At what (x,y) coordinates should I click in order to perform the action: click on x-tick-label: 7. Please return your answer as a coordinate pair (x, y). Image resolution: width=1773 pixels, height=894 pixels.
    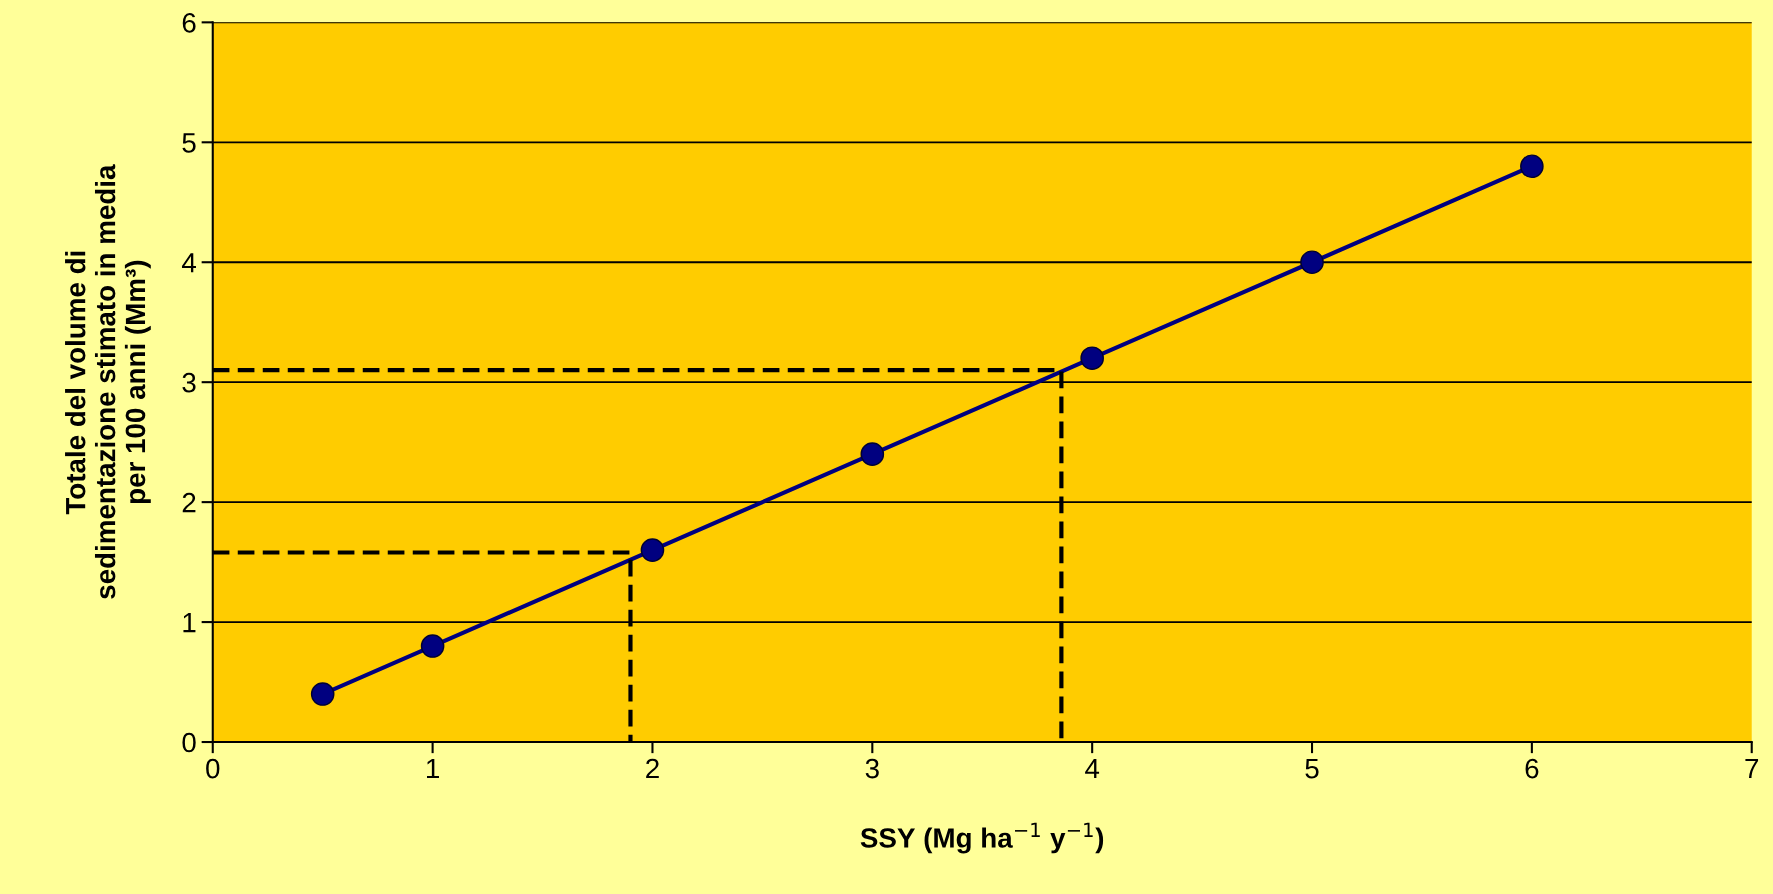
    Looking at the image, I should click on (1752, 769).